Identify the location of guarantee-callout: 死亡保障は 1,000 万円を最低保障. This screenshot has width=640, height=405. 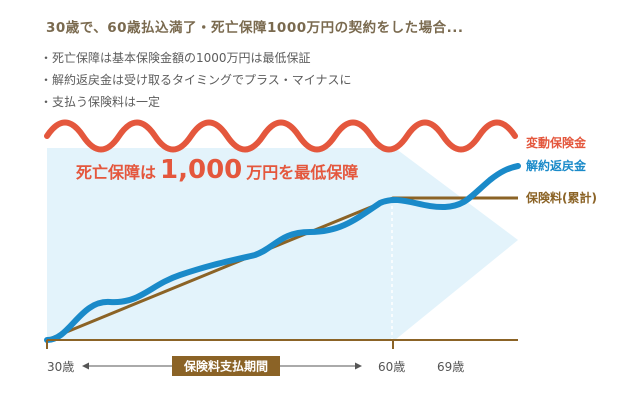
(217, 170).